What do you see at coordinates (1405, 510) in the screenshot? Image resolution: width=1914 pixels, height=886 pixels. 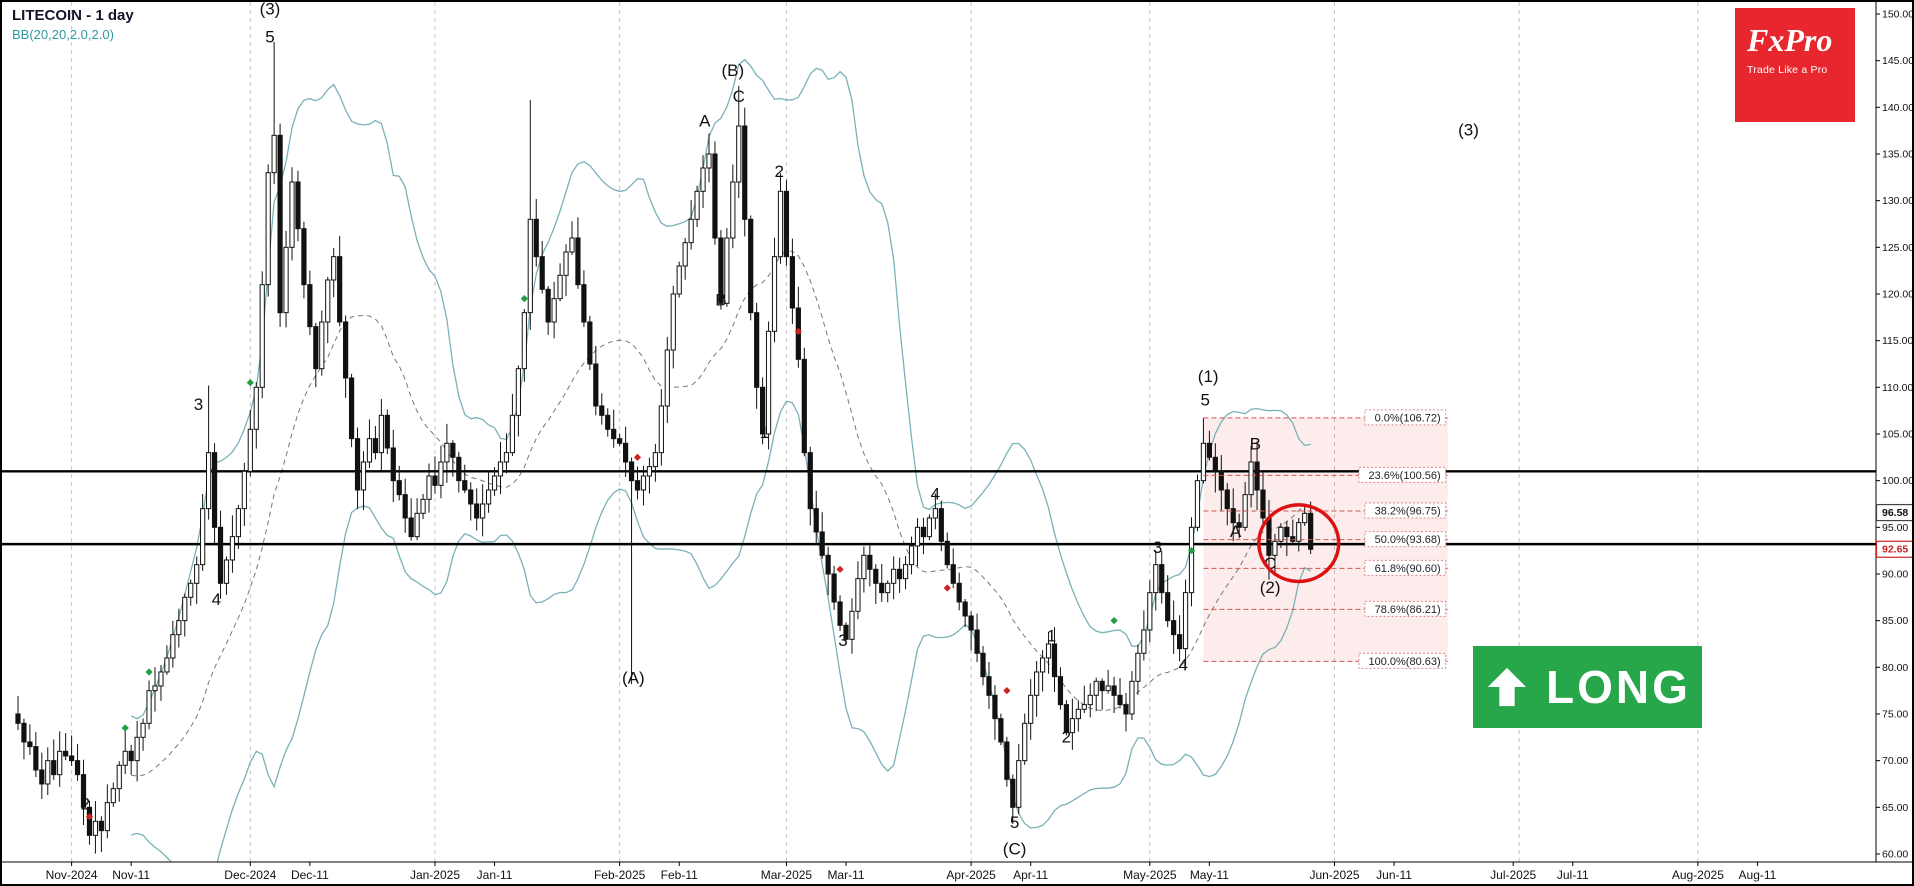 I see `fib-level-label-box` at bounding box center [1405, 510].